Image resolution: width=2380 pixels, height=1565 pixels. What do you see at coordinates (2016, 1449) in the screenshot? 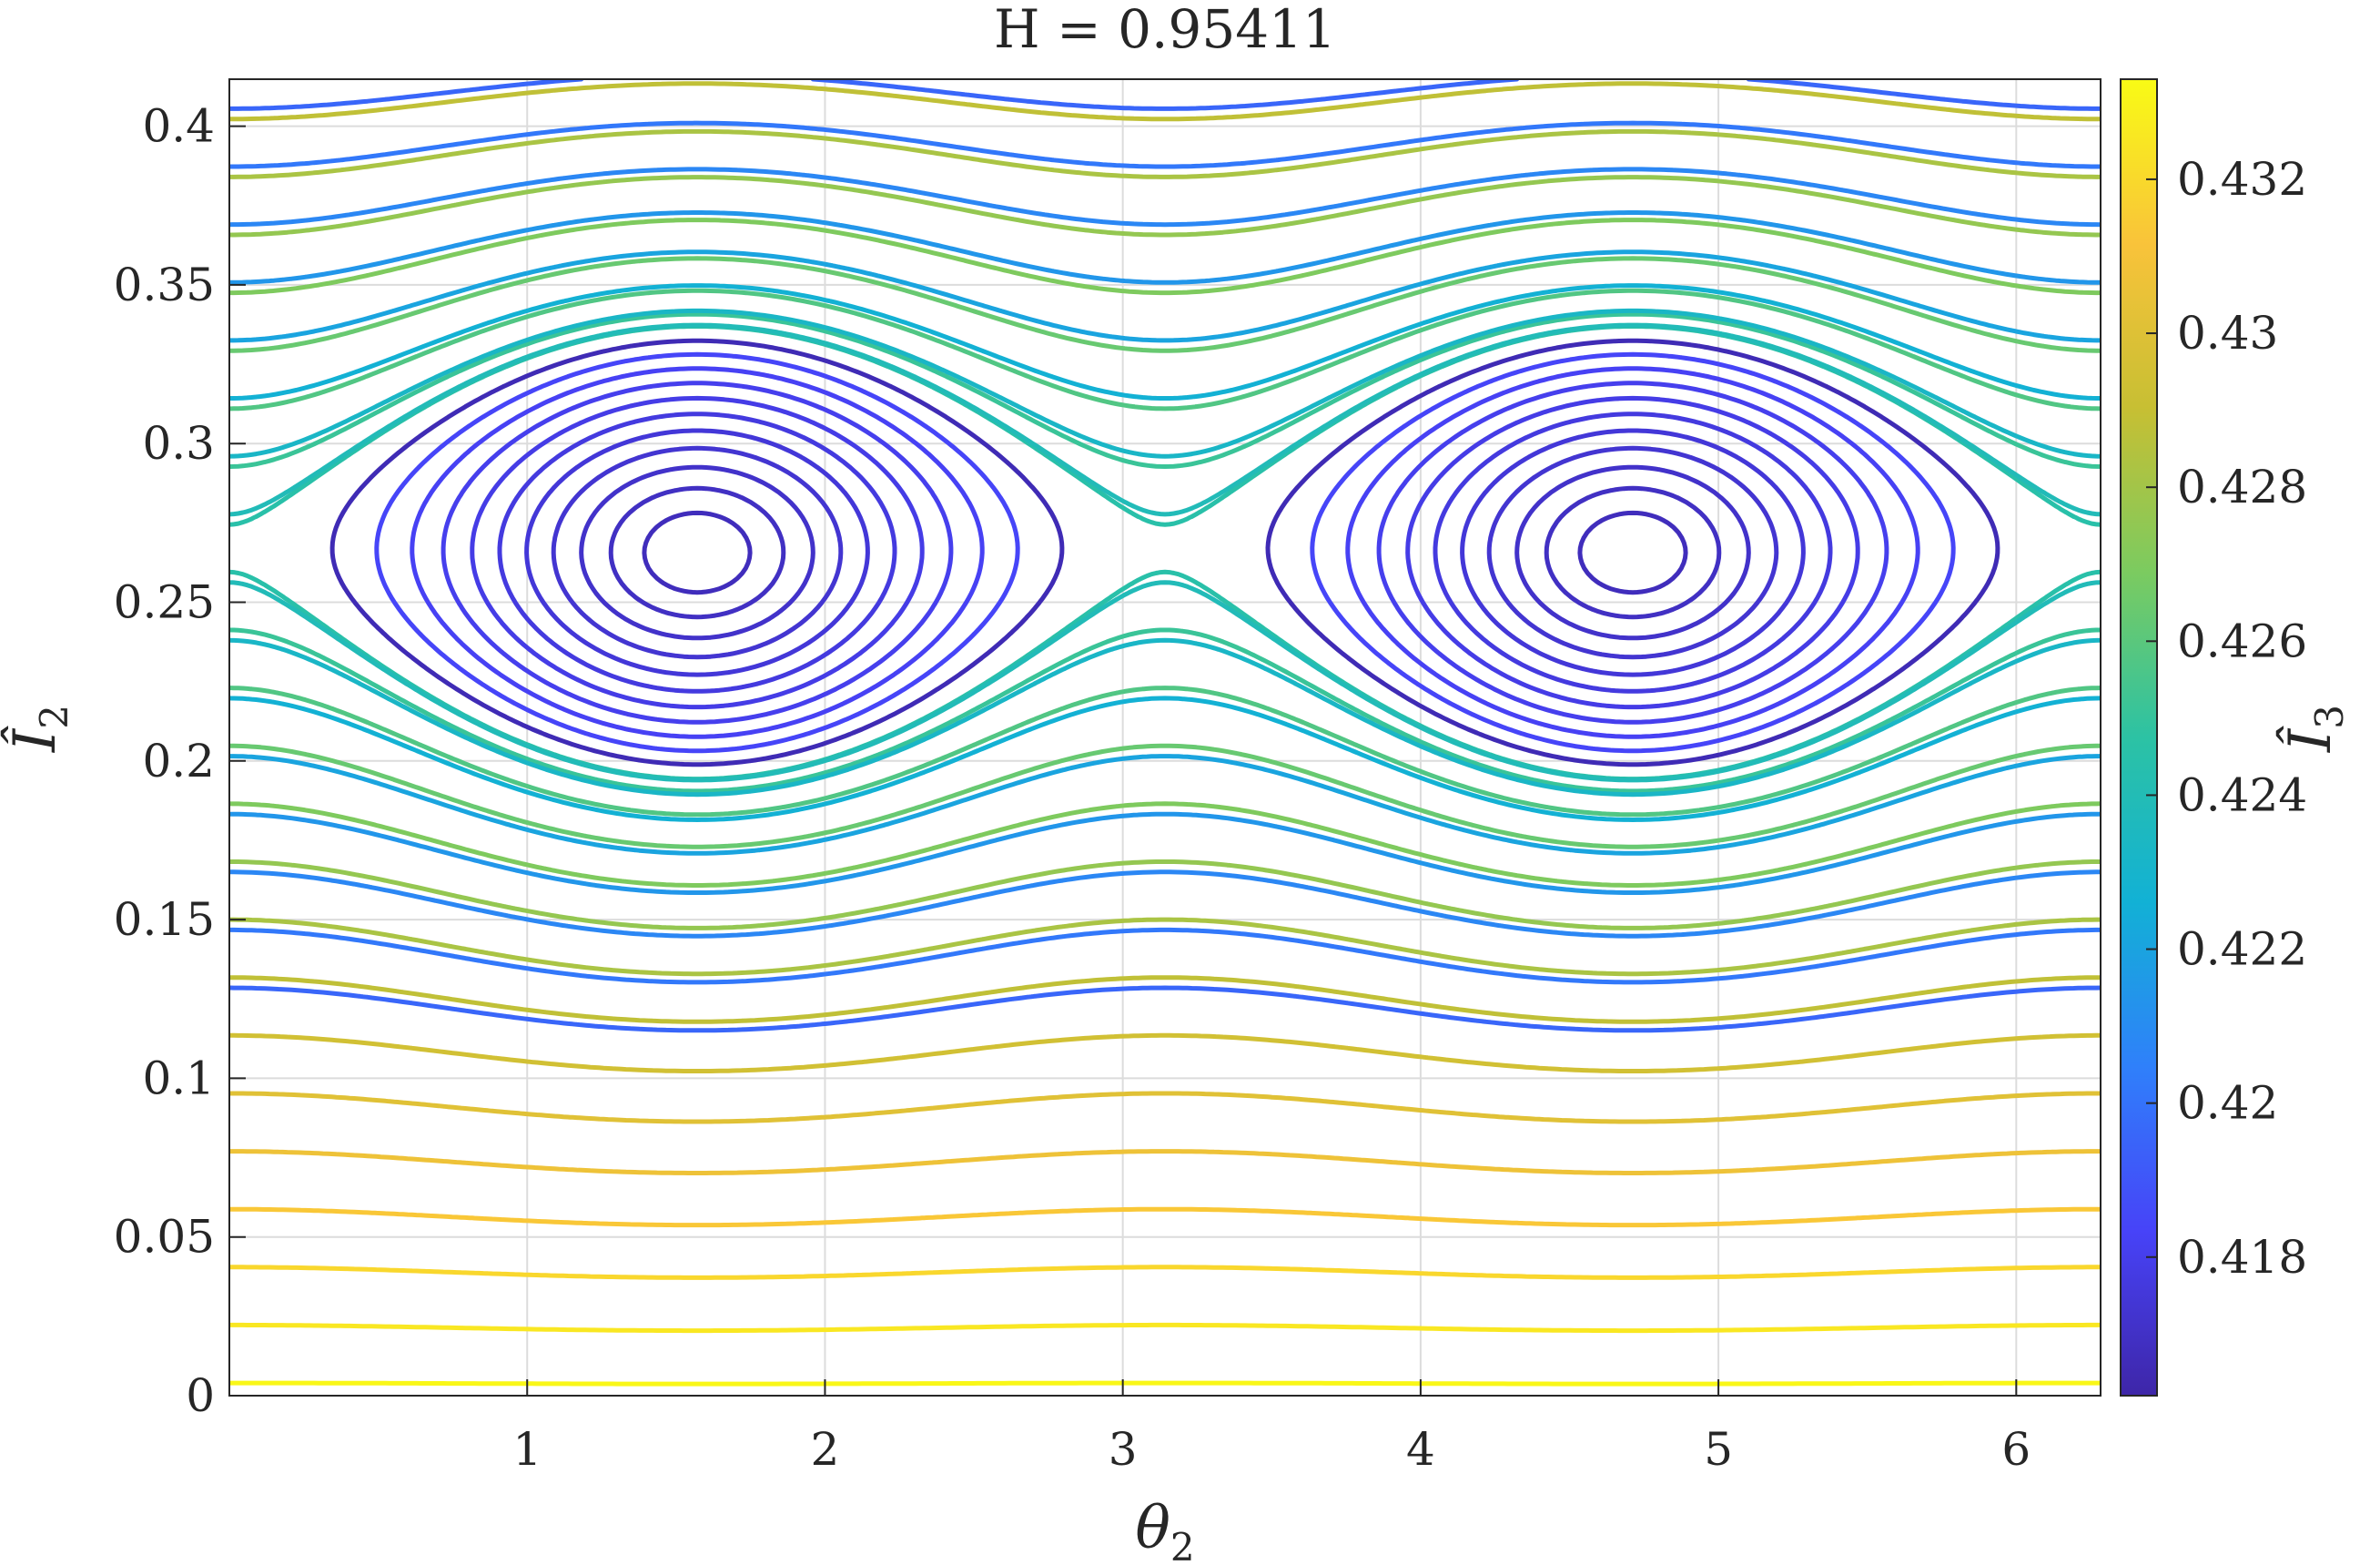
I see `x-tick-label: 6` at bounding box center [2016, 1449].